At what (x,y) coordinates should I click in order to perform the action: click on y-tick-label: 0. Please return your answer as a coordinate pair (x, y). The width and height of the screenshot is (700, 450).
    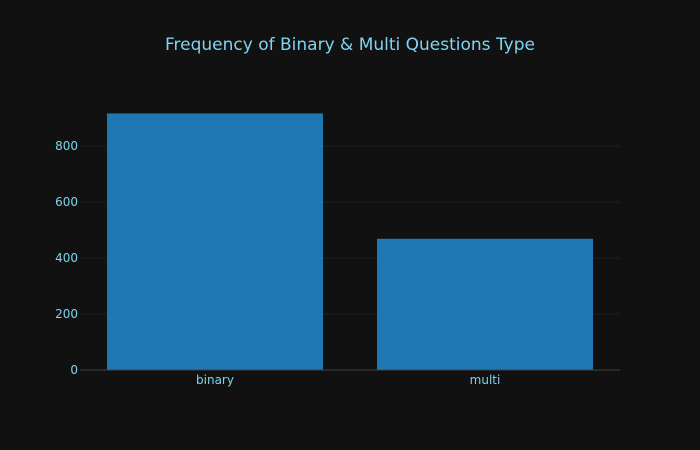
    Looking at the image, I should click on (74, 370).